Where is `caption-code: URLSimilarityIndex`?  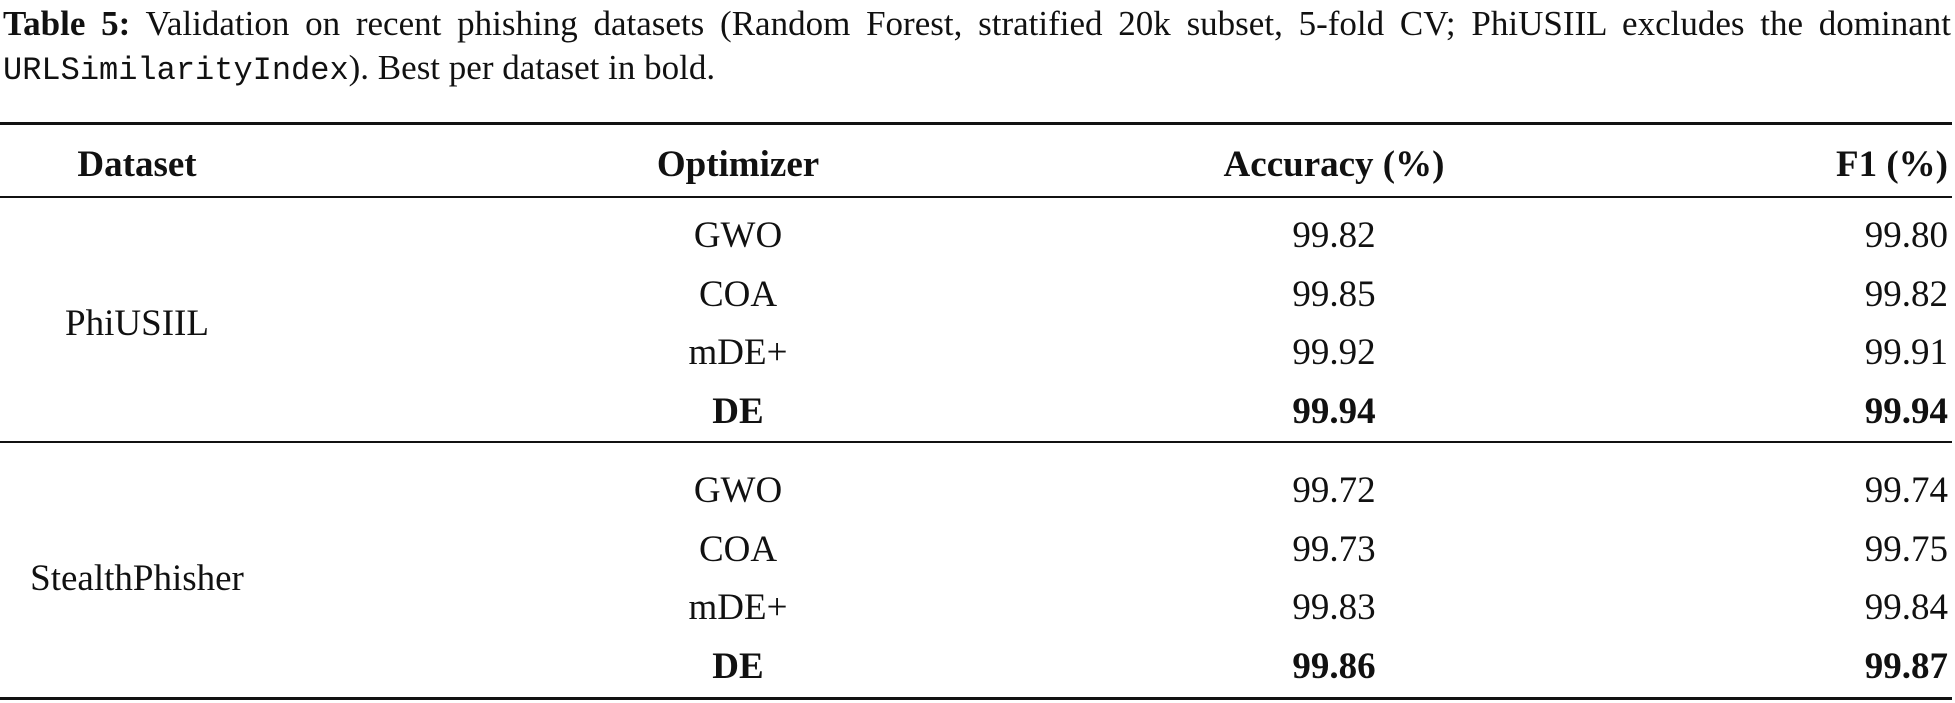 caption-code: URLSimilarityIndex is located at coordinates (176, 70).